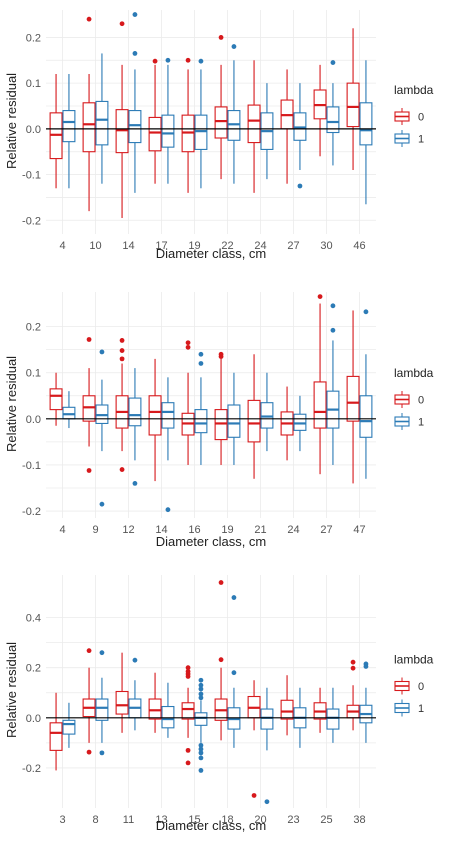 The width and height of the screenshot is (450, 844). I want to click on x-tick-label: 21, so click(260, 530).